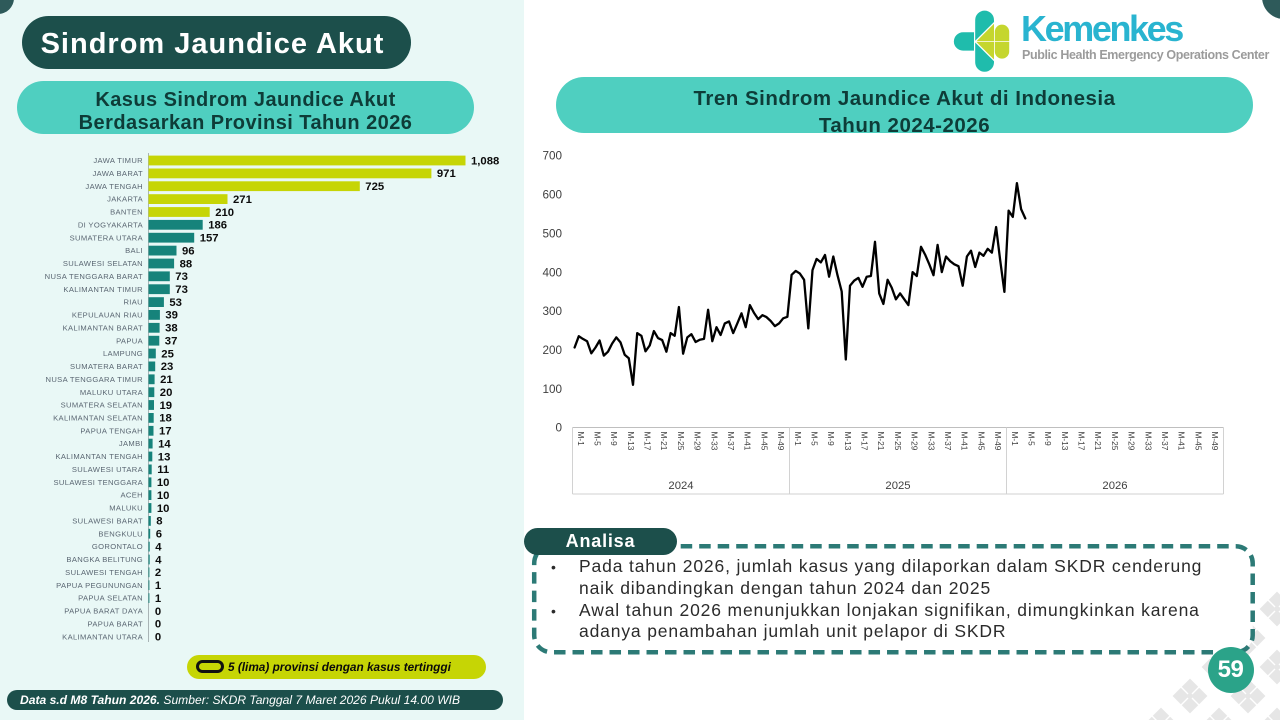  What do you see at coordinates (163, 470) in the screenshot?
I see `svg-text: 11` at bounding box center [163, 470].